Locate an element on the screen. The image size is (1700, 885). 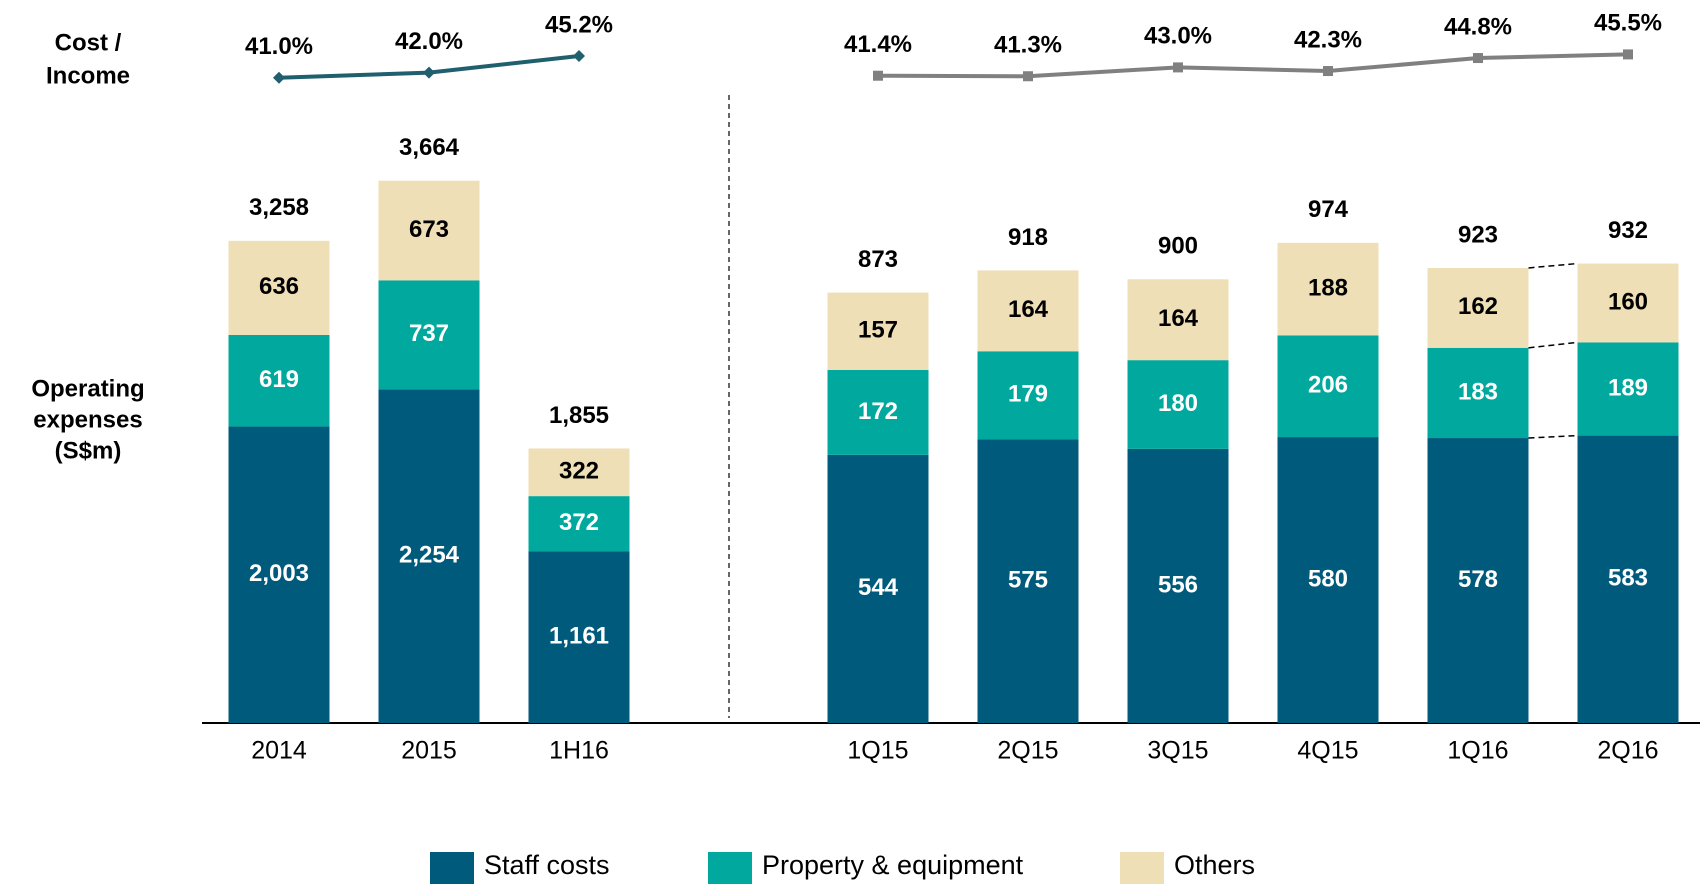
bar-label: 2,003 is located at coordinates (279, 573).